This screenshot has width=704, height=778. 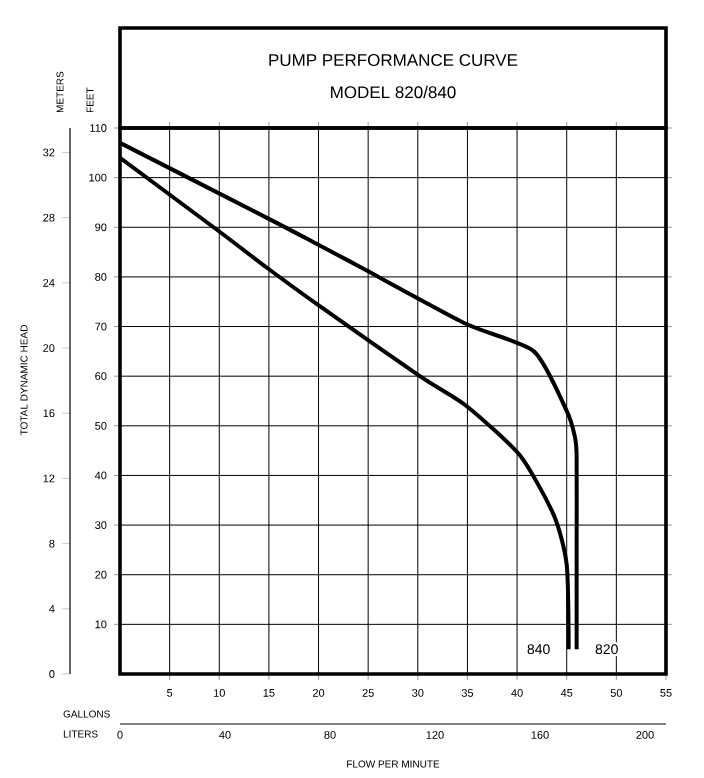 What do you see at coordinates (393, 60) in the screenshot?
I see `chart-title: PUMP PERFORMANCE CURVE` at bounding box center [393, 60].